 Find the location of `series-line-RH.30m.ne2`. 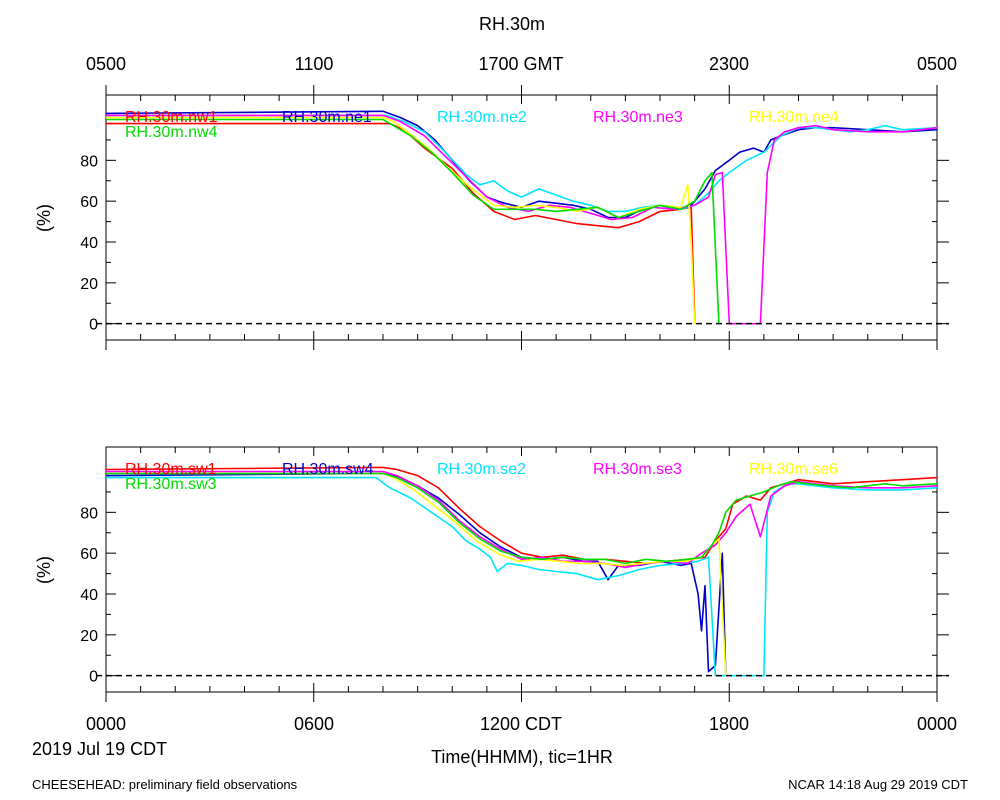

series-line-RH.30m.ne2 is located at coordinates (521, 163).